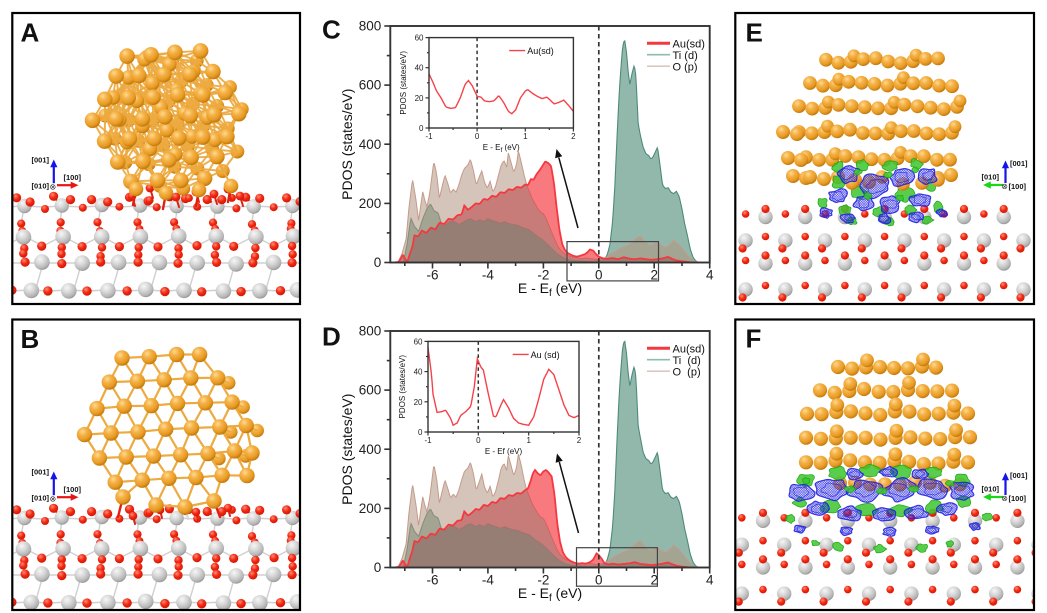 The image size is (1047, 613). Describe the element at coordinates (30, 33) in the screenshot. I see `svg-text: A` at that location.